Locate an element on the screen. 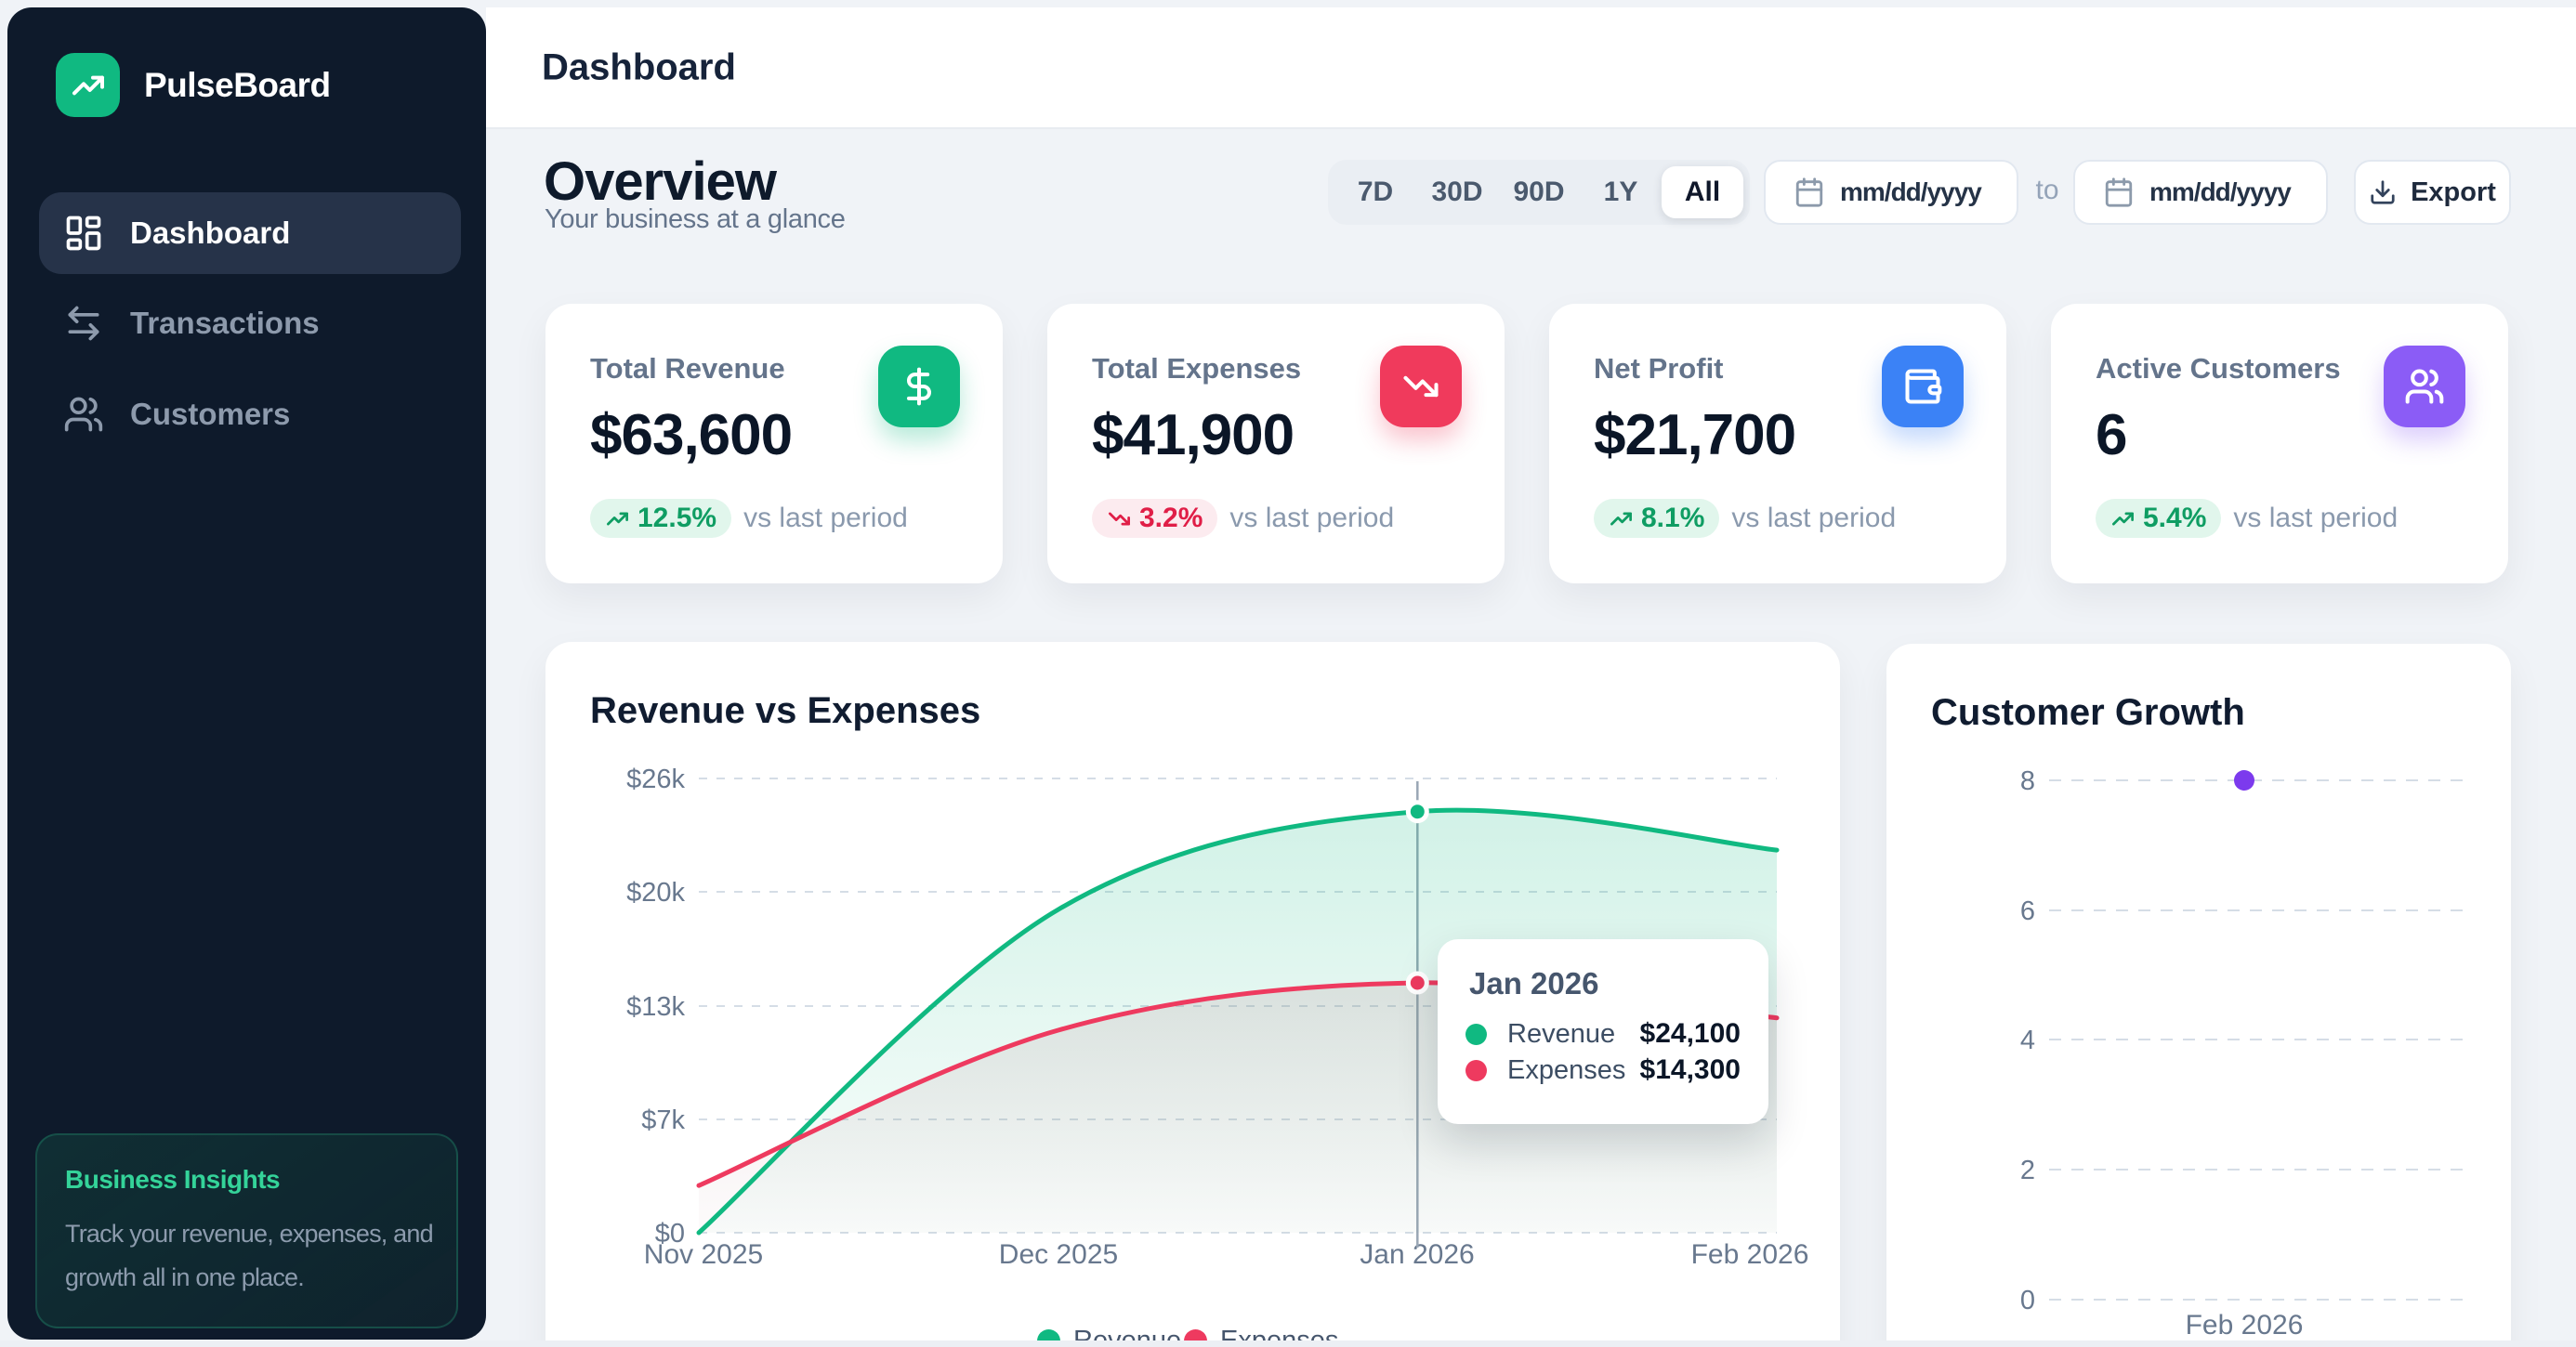 Image resolution: width=2576 pixels, height=1347 pixels. svg-text: 2 is located at coordinates (2027, 1170).